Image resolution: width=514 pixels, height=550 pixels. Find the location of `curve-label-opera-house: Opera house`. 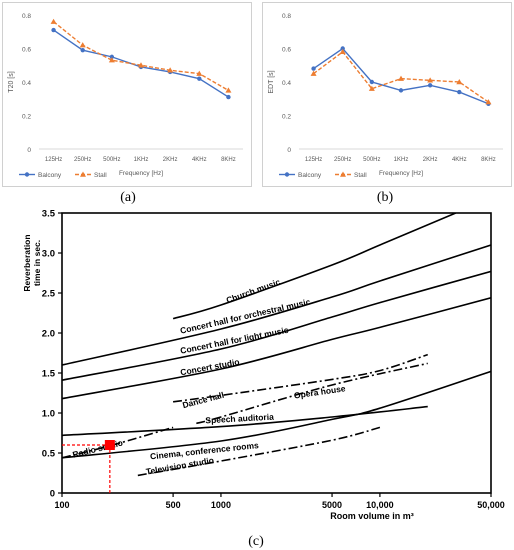

curve-label-opera-house: Opera house is located at coordinates (319, 391).